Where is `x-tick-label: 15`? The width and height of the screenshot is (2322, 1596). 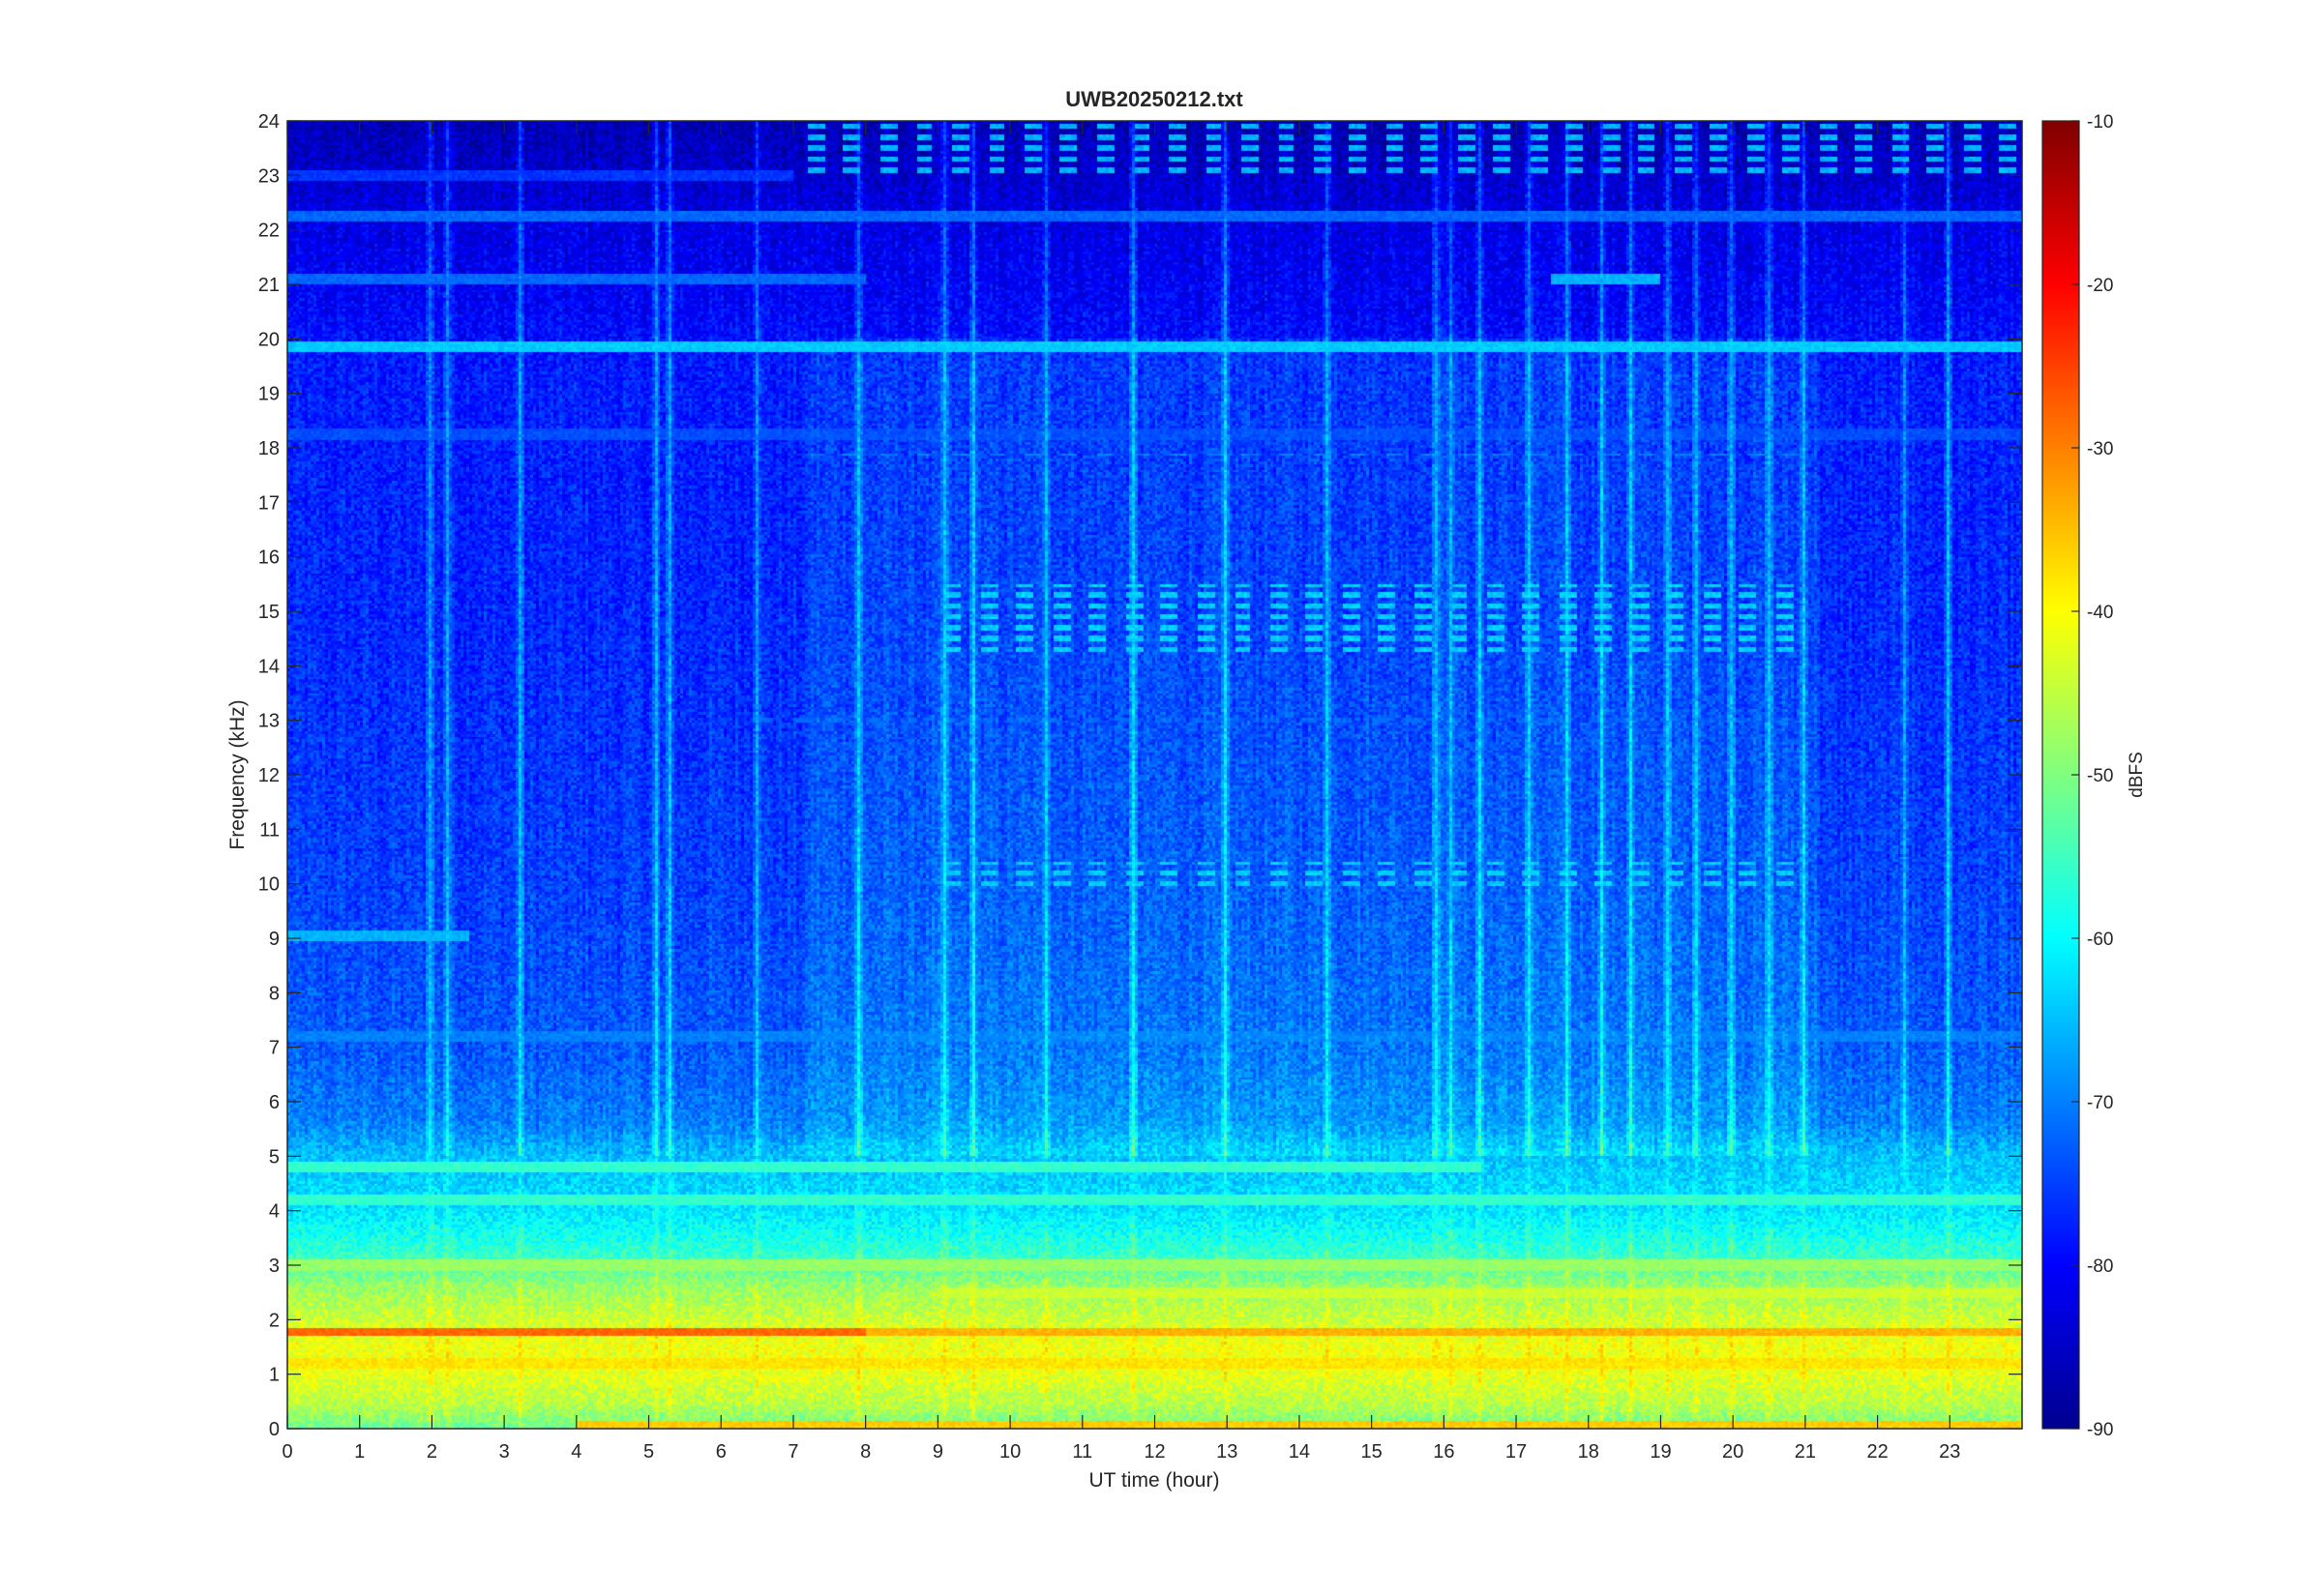 x-tick-label: 15 is located at coordinates (1372, 1452).